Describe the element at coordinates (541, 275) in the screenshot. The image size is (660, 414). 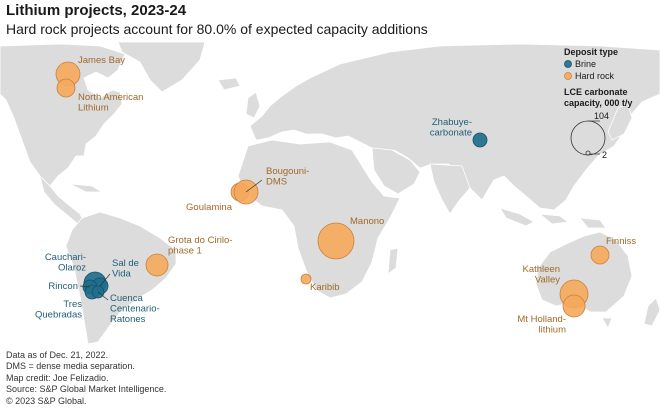
I see `label-kathleen-valley: Kathleen Valley` at that location.